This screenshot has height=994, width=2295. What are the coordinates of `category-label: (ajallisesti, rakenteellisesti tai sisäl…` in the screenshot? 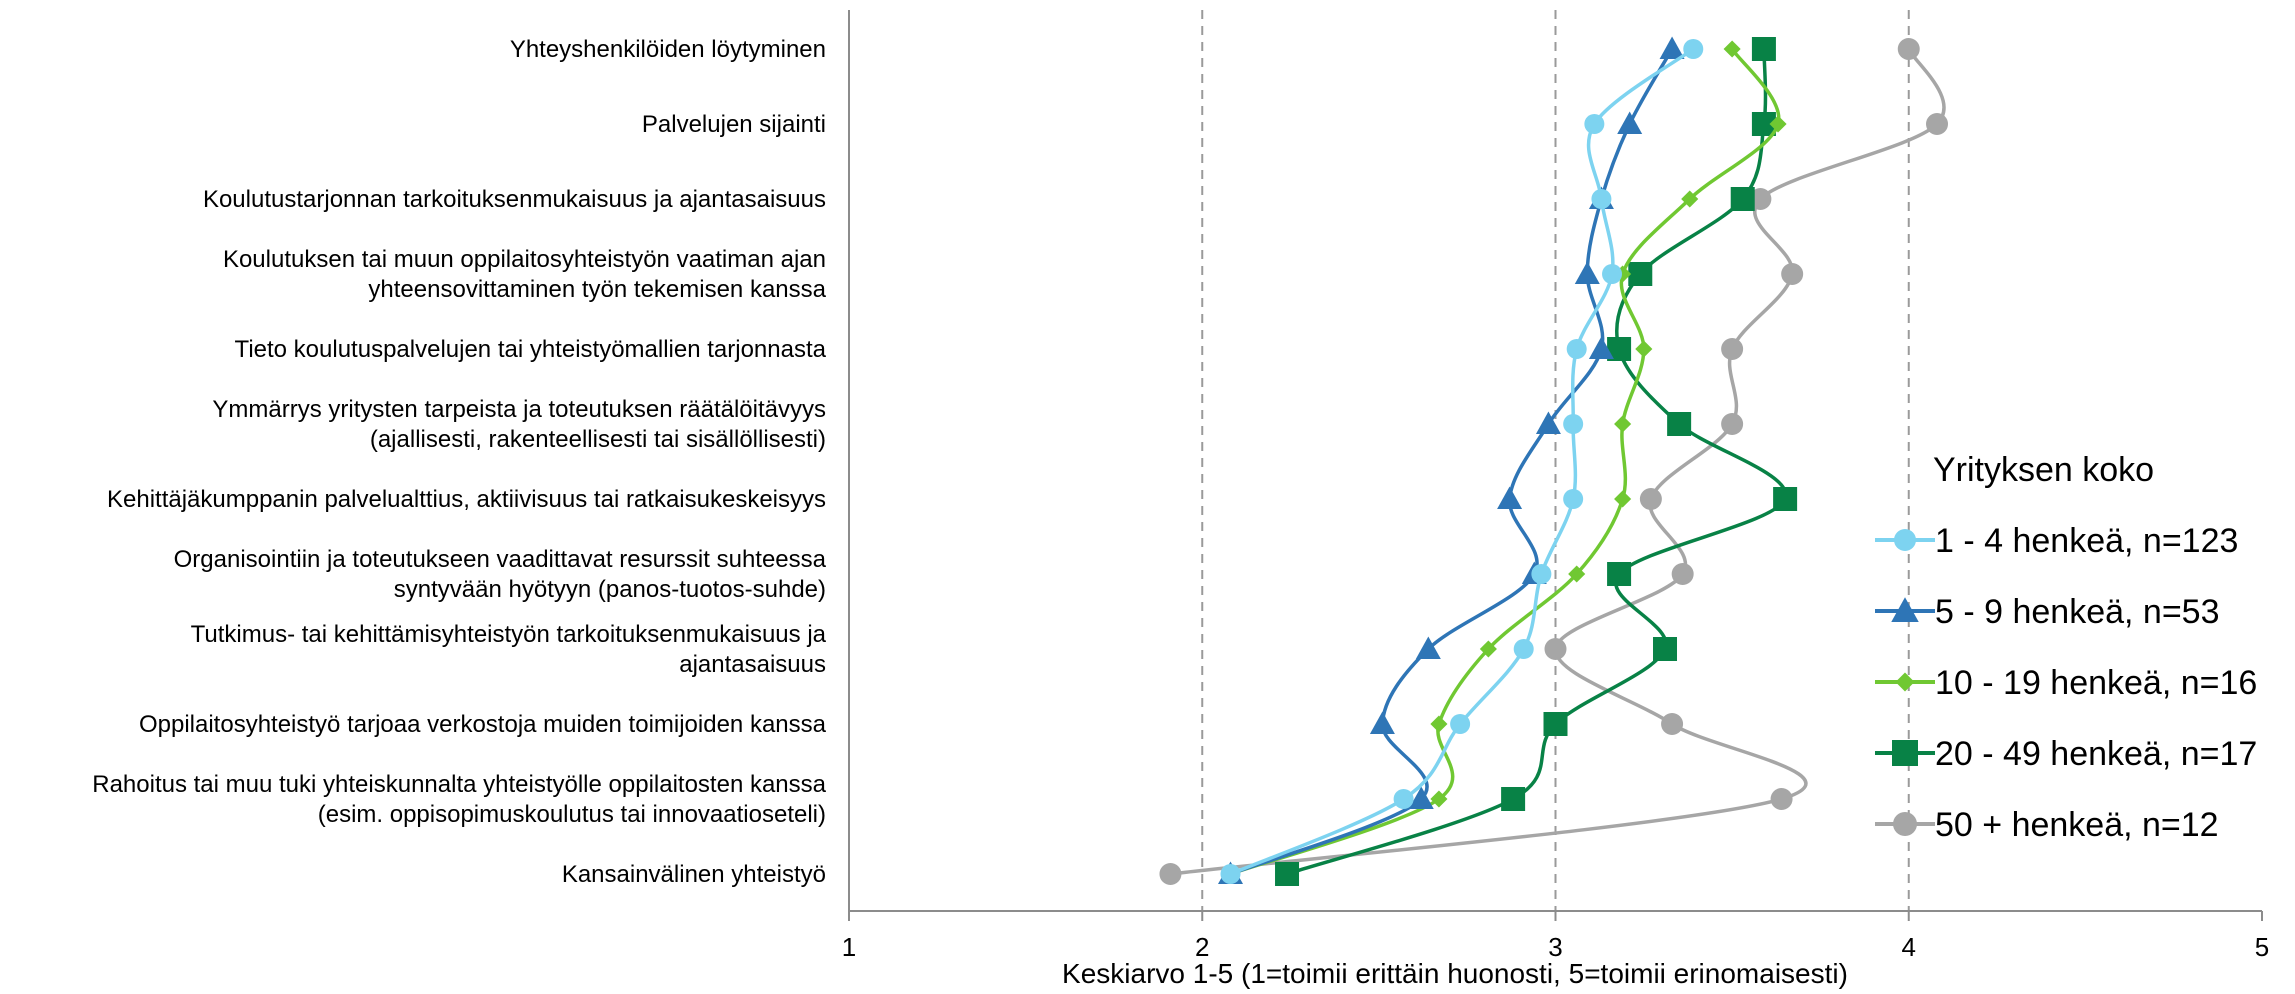 It's located at (598, 439).